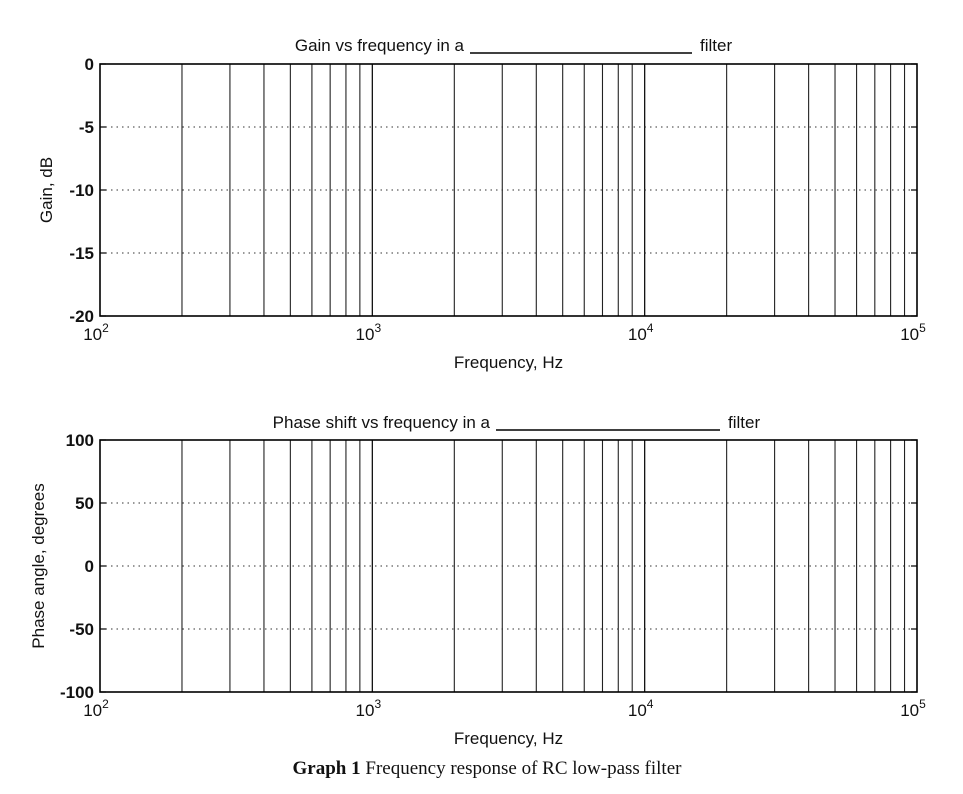 This screenshot has width=963, height=794. What do you see at coordinates (521, 768) in the screenshot?
I see `caption-text: Frequency response of RC low-pass filter` at bounding box center [521, 768].